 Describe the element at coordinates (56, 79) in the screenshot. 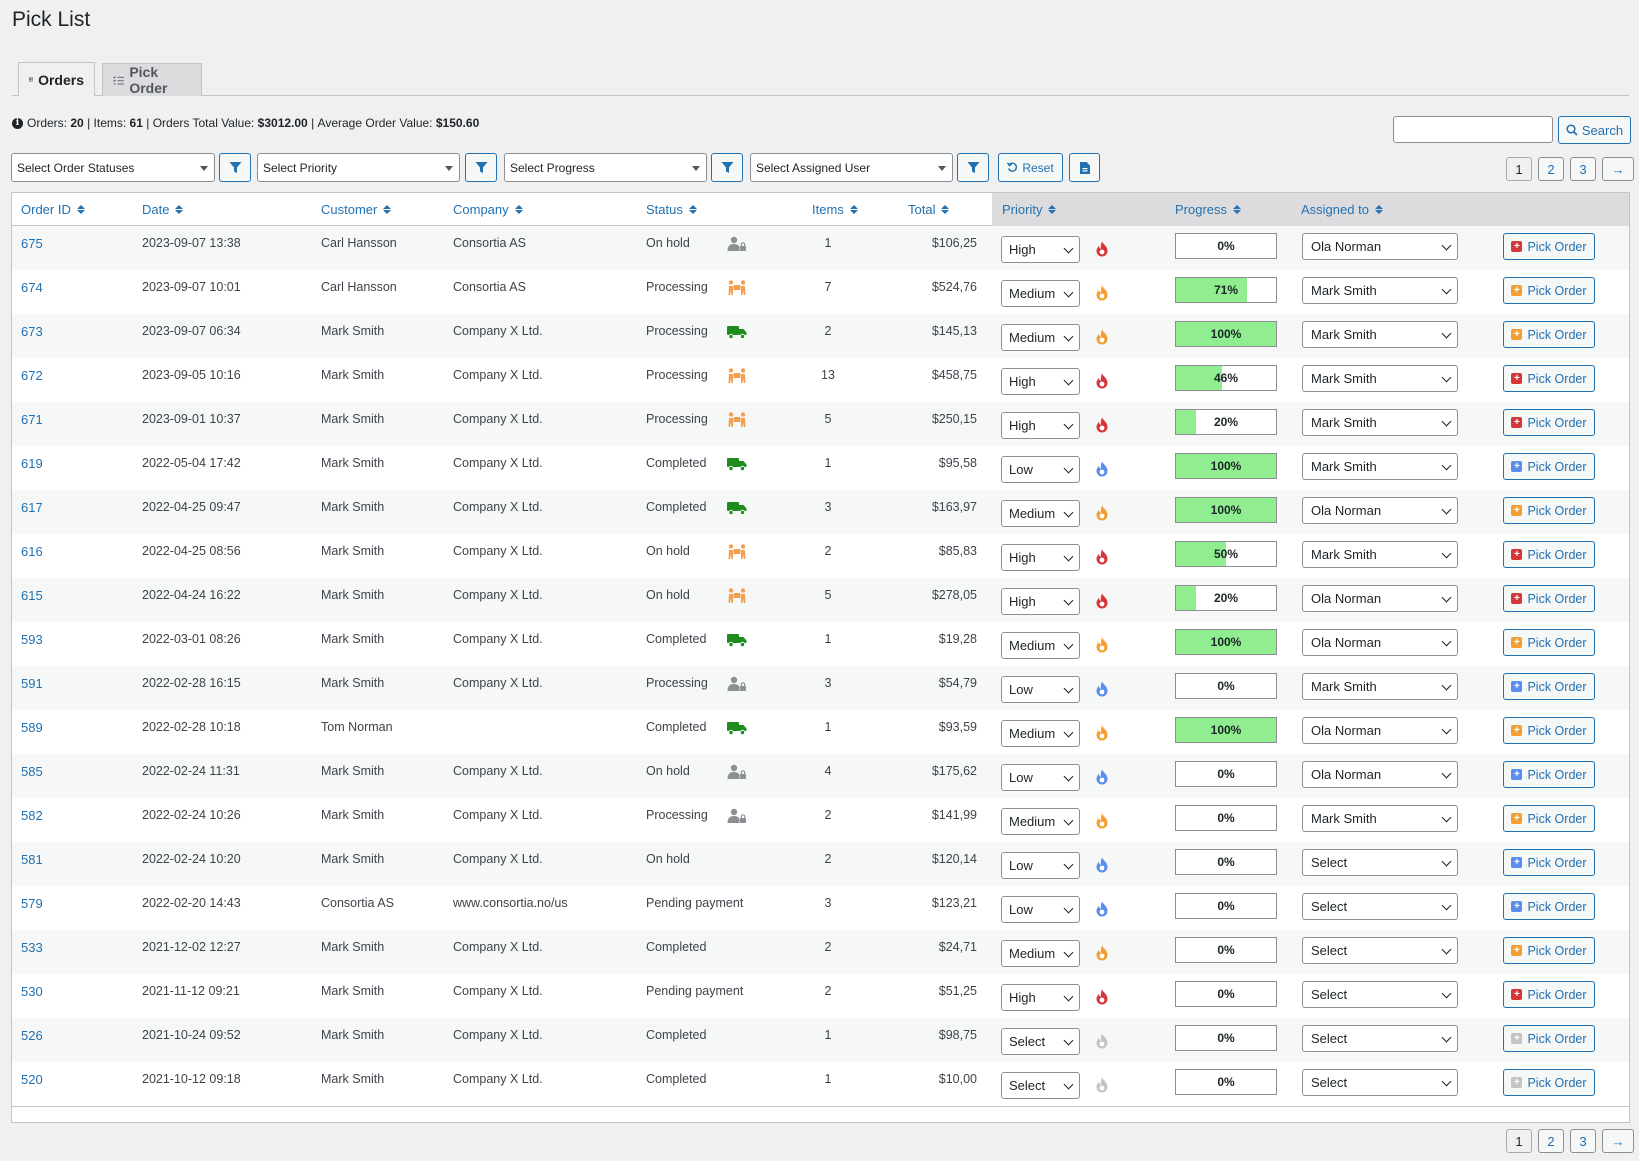

I see `tab-orders: Orders` at that location.